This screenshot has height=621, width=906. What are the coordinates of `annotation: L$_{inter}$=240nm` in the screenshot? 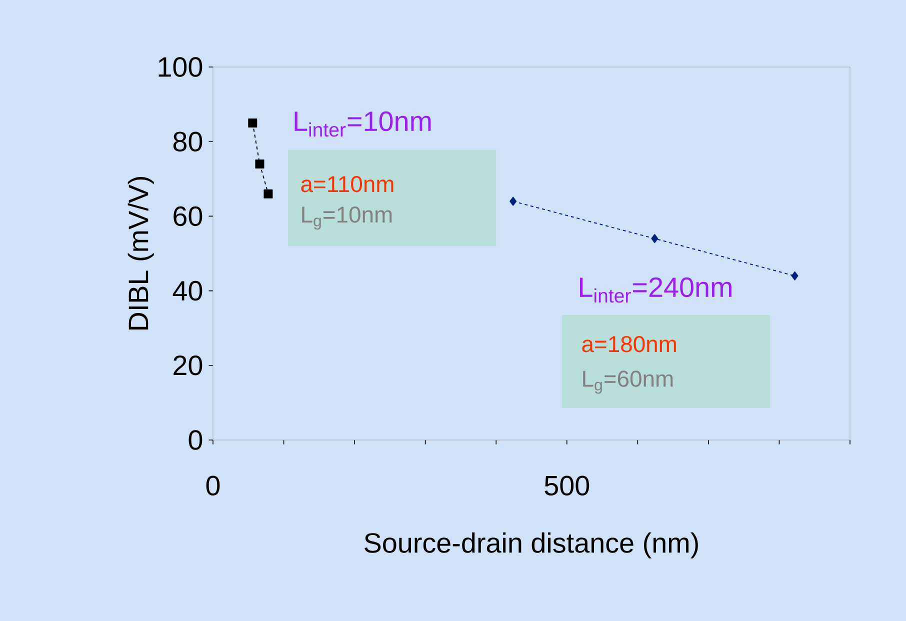 It's located at (656, 290).